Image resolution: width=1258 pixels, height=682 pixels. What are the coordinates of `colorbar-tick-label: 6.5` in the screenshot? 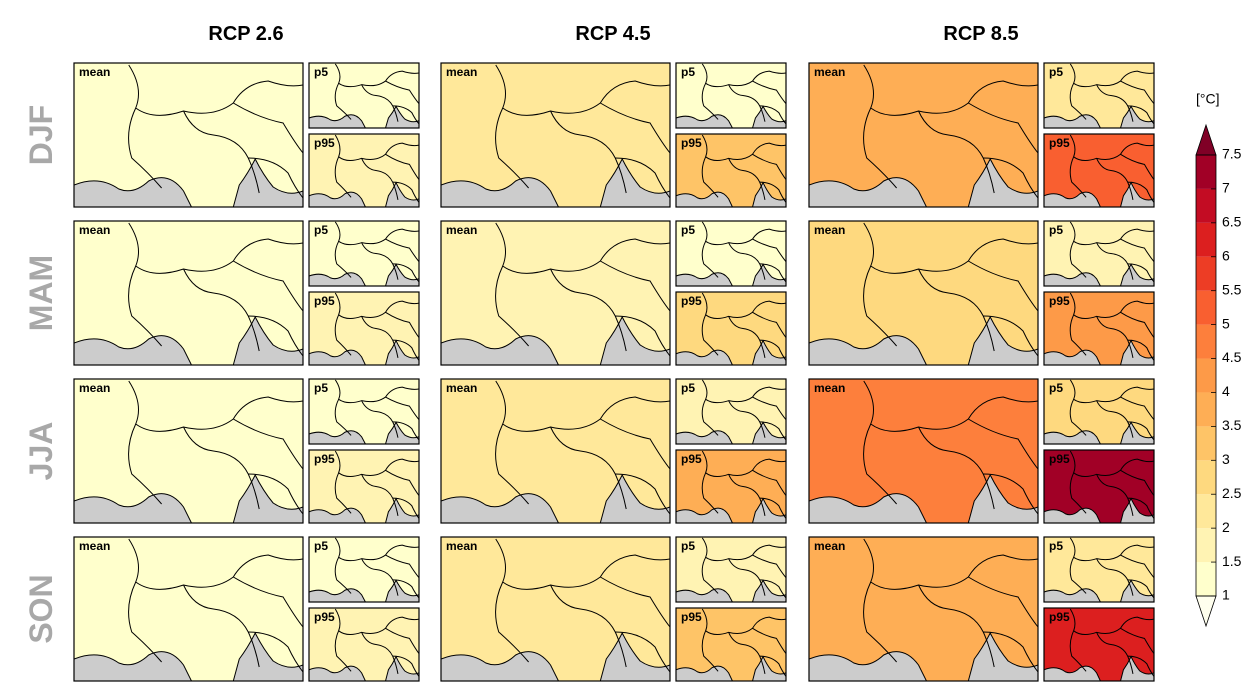 It's located at (1232, 222).